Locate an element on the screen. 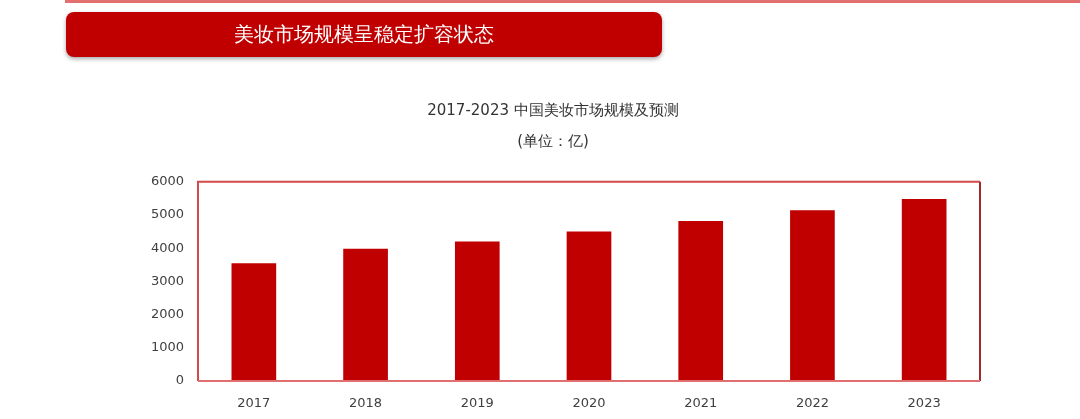 This screenshot has width=1080, height=419. x-tick-label: 2022 is located at coordinates (812, 403).